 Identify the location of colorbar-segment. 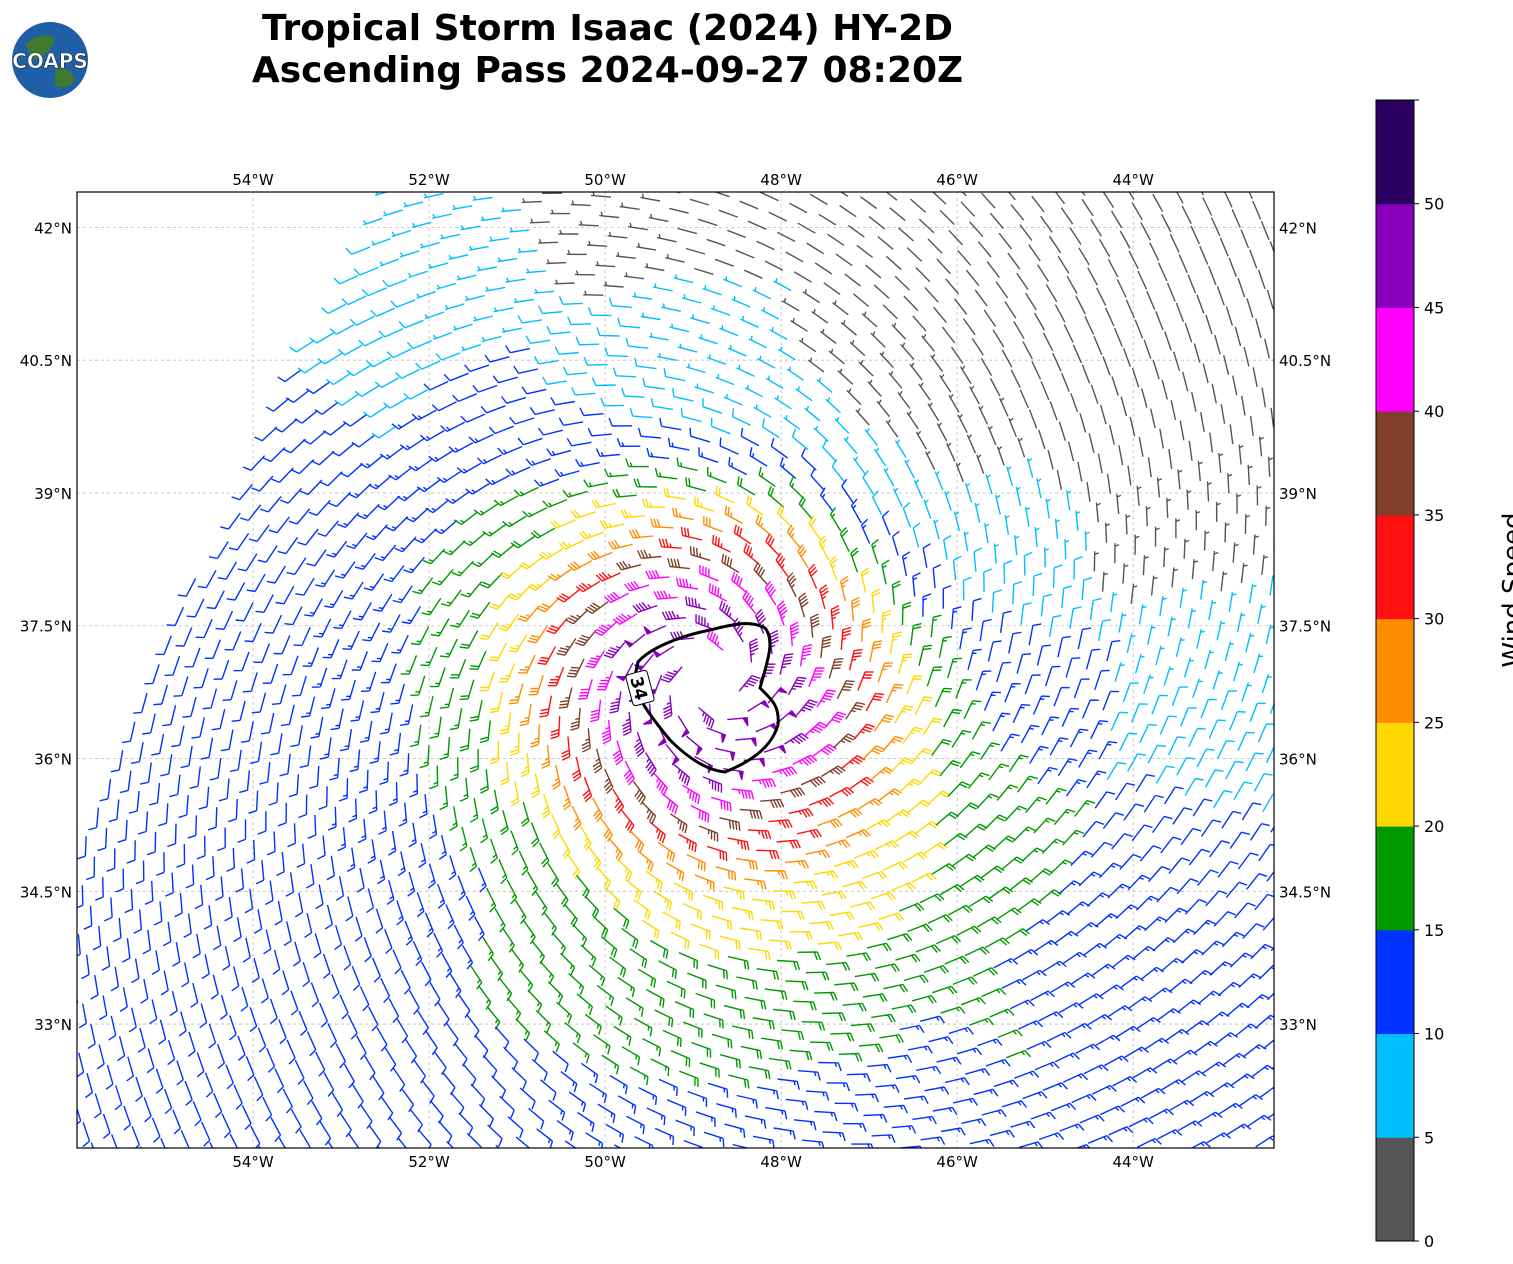
(1395, 774).